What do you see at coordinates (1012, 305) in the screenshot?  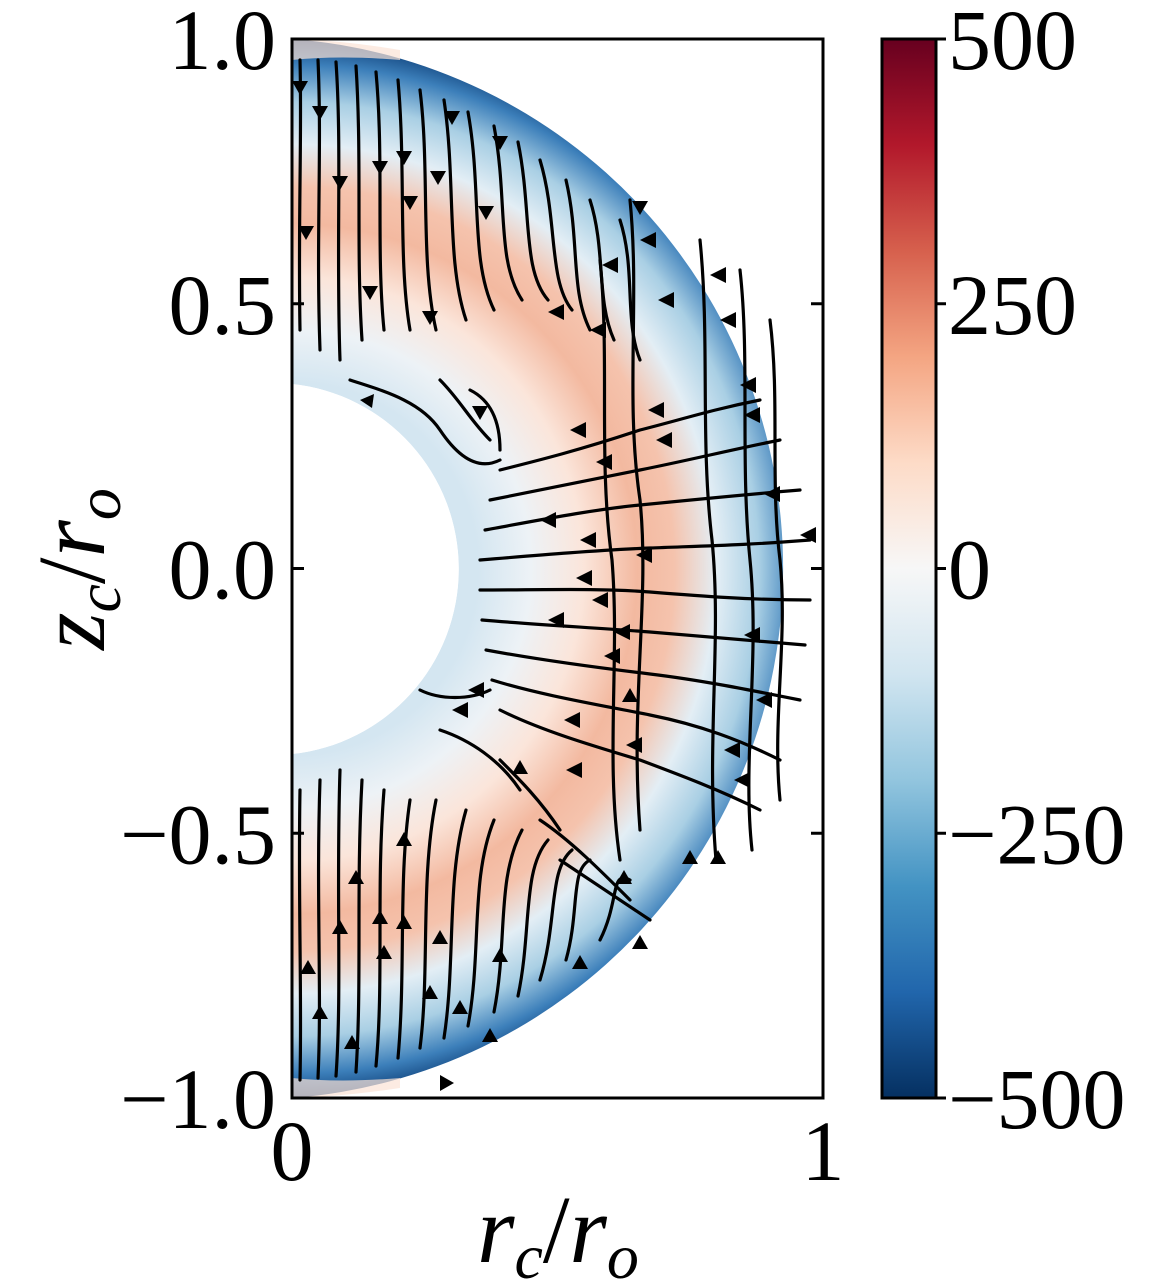 I see `colorbar-tick-label: 250` at bounding box center [1012, 305].